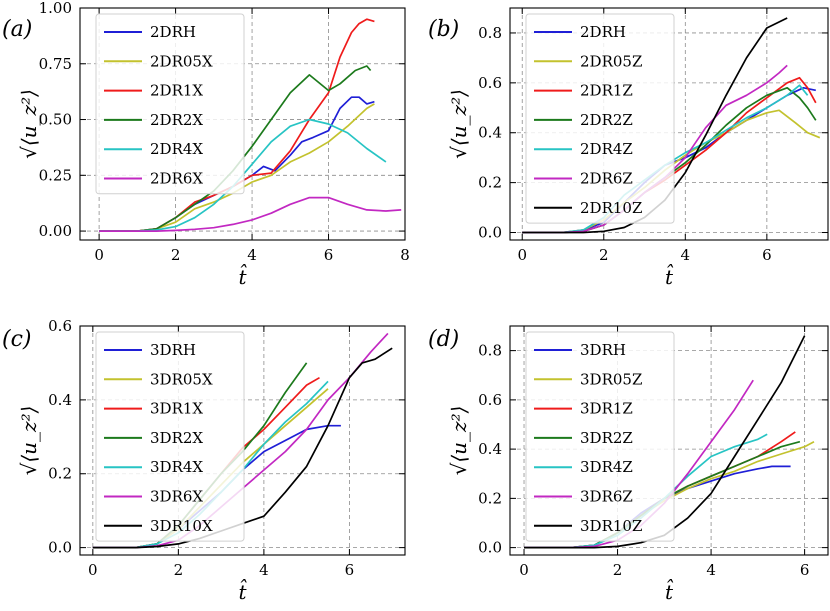 The height and width of the screenshot is (611, 830). I want to click on legend: 2DRH 2DR05X 2DR1X 2DR2X 2DR4X 2DR6X, so click(170, 104).